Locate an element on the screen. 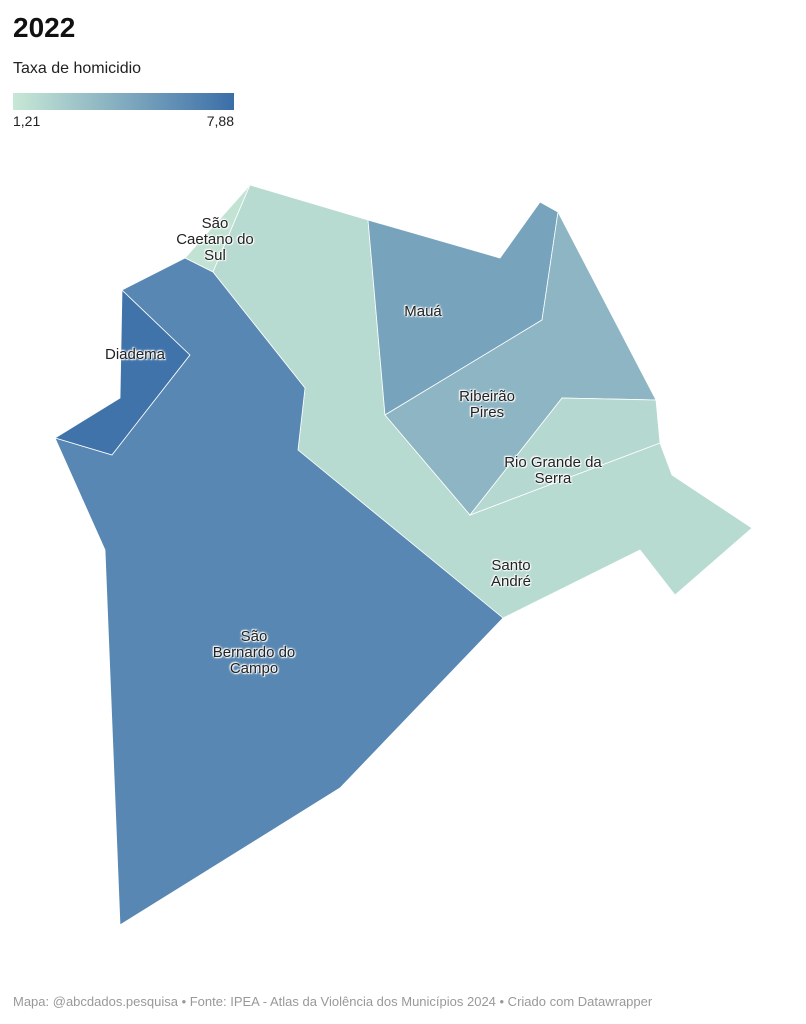  region-label: Diadema is located at coordinates (135, 354).